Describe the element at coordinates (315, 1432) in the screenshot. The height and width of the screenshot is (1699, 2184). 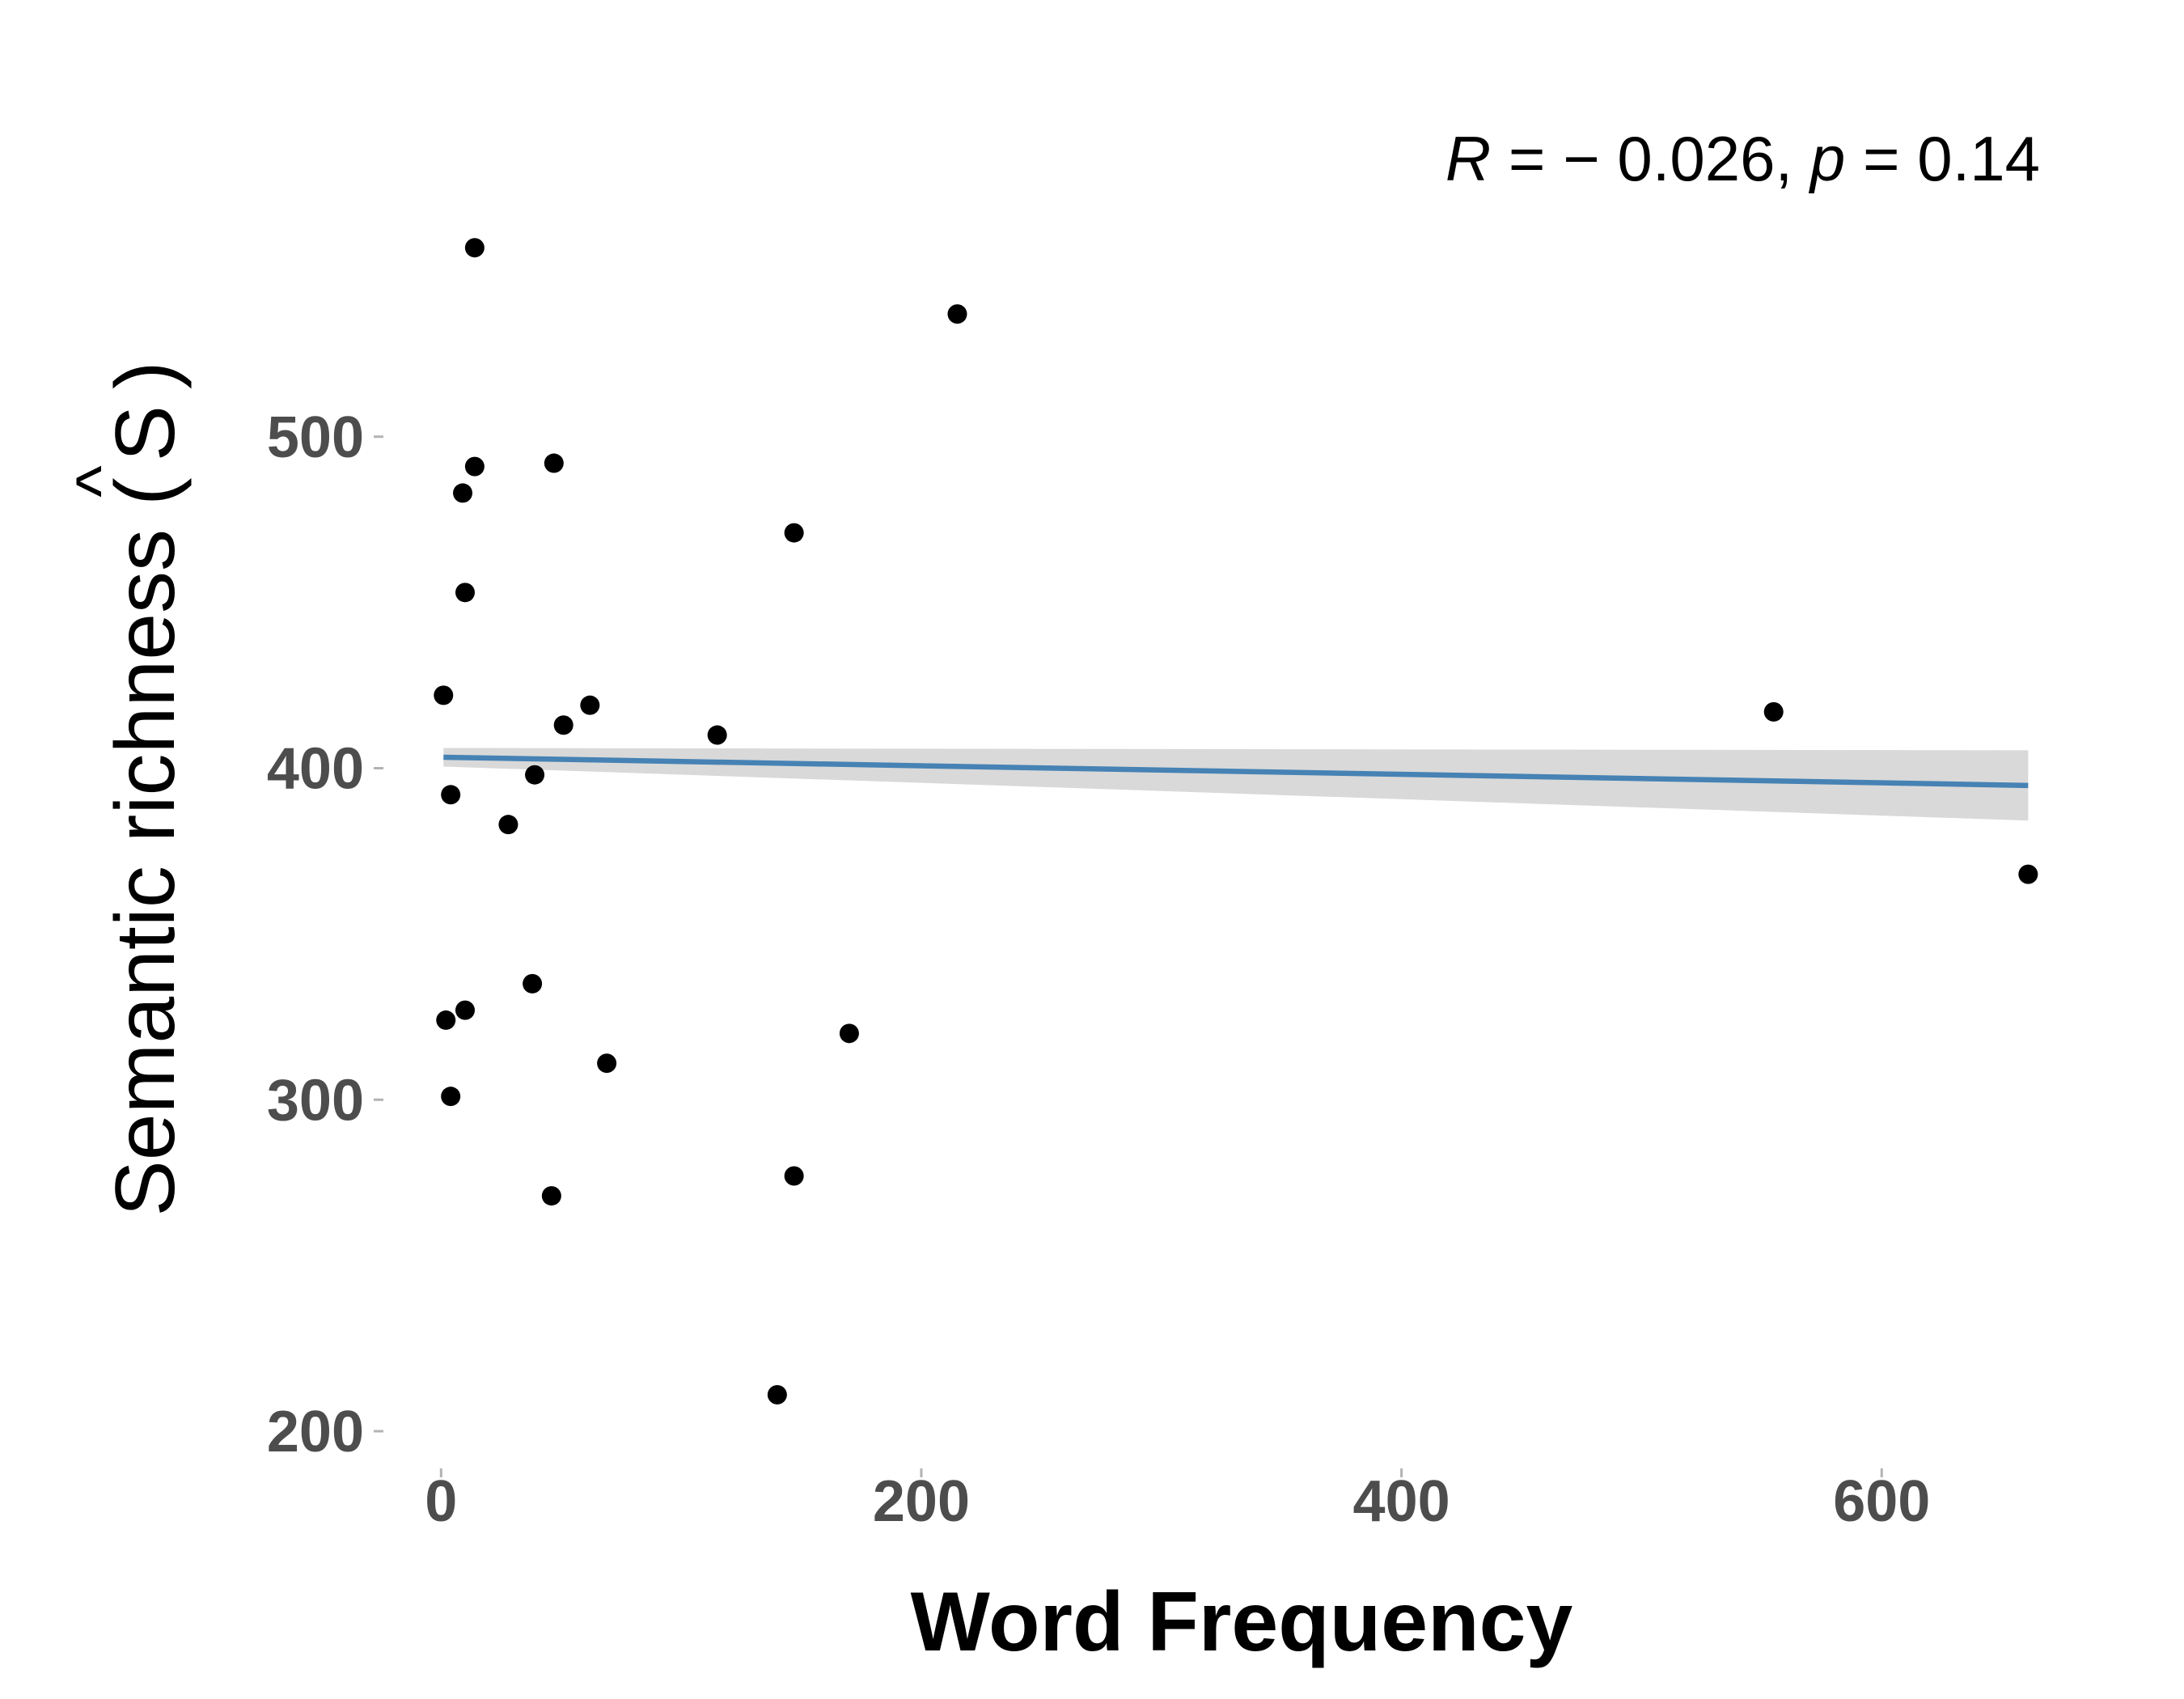
I see `y-tick-label: 200` at that location.